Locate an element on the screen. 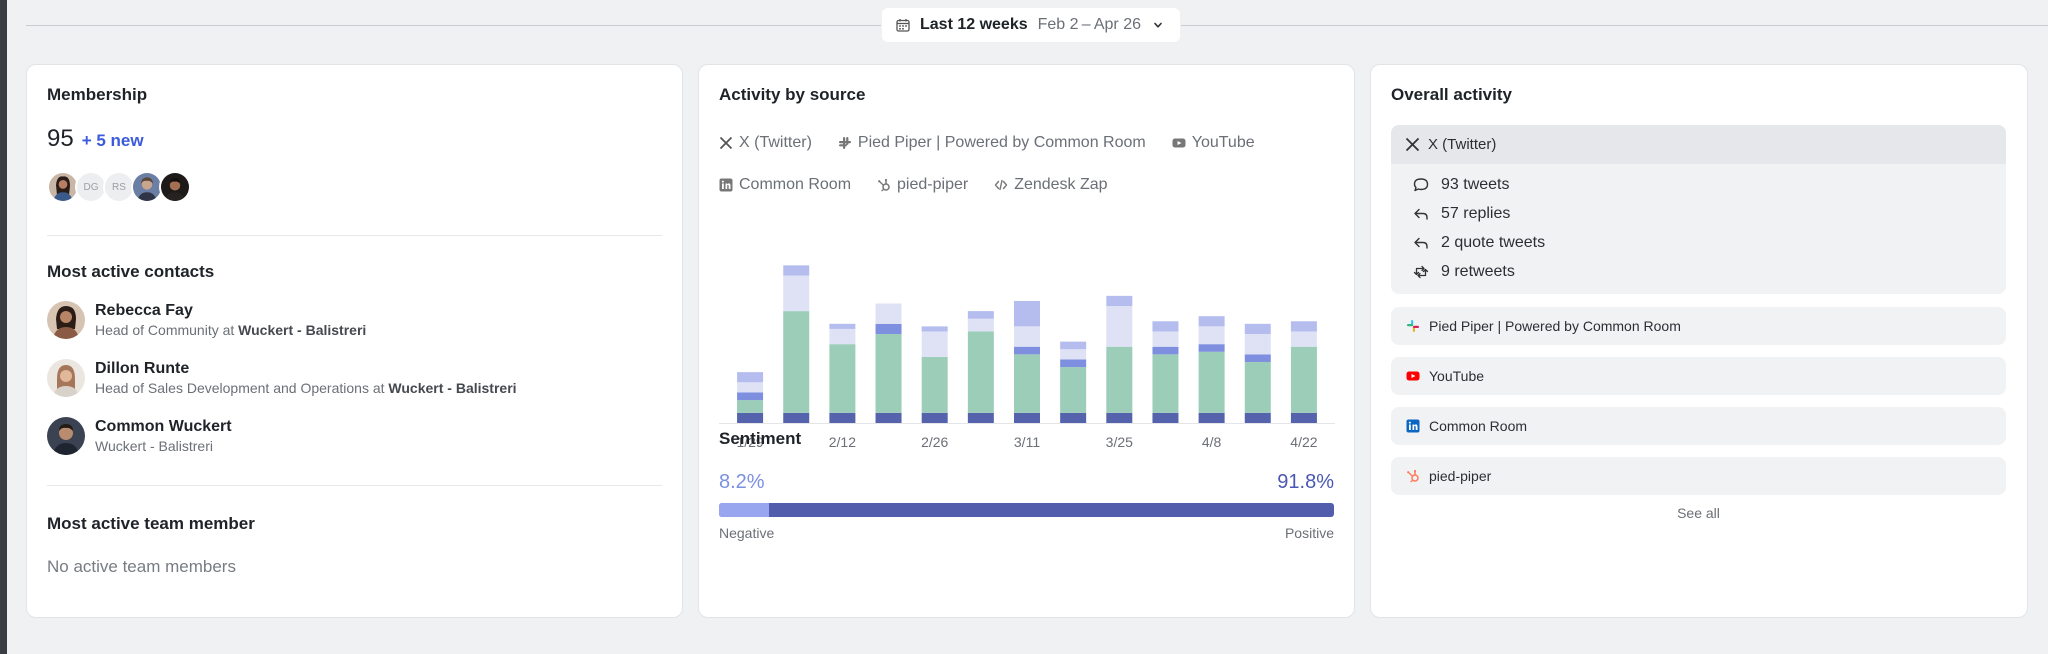 The width and height of the screenshot is (2048, 654). member-count-value: 95 is located at coordinates (60, 138).